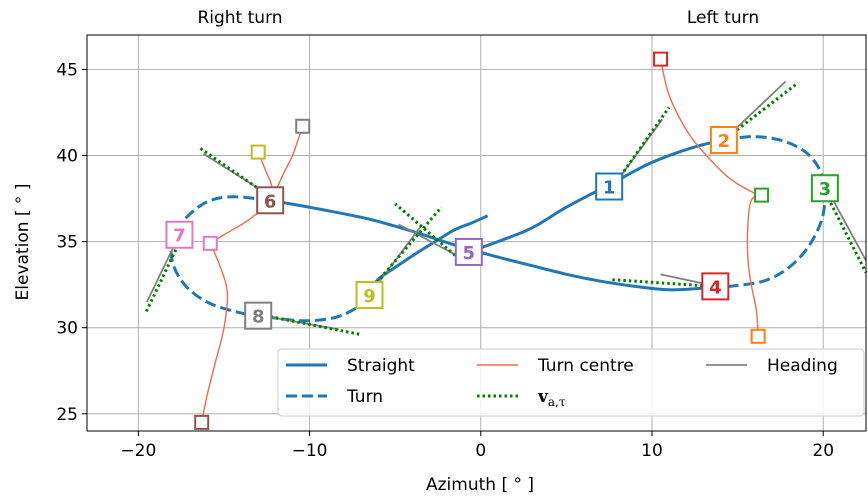  I want to click on x-tick-label: 10, so click(652, 451).